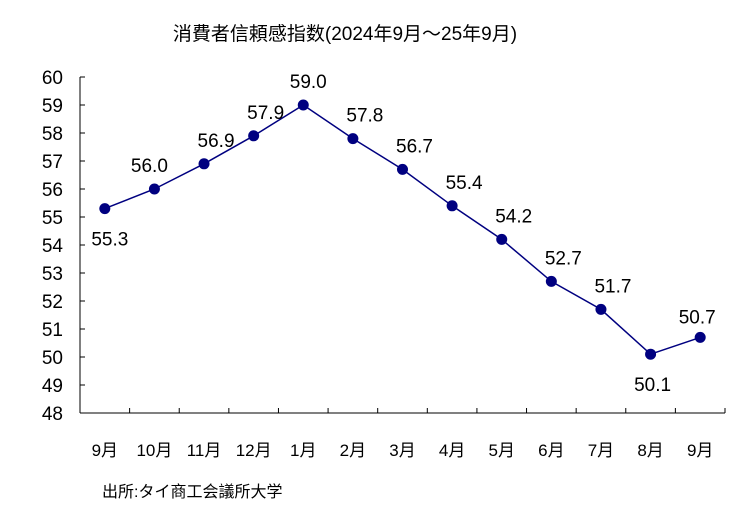 Image resolution: width=750 pixels, height=515 pixels. What do you see at coordinates (109, 240) in the screenshot?
I see `data-label: 55.3` at bounding box center [109, 240].